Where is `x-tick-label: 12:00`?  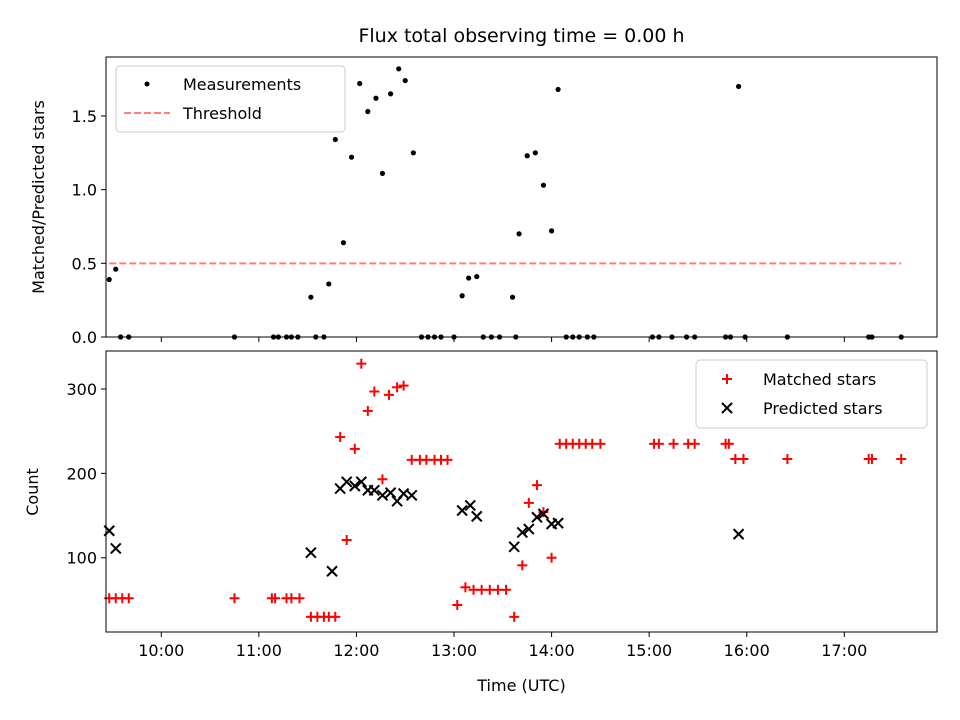
x-tick-label: 12:00 is located at coordinates (356, 650).